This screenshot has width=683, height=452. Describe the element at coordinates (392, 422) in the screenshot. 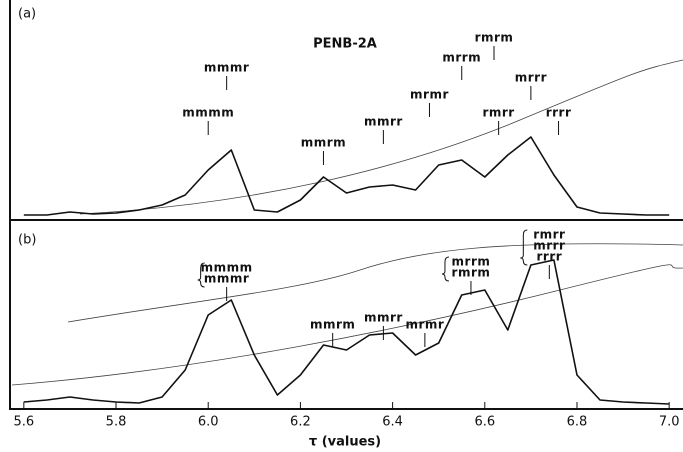

I see `x-tick-label: 6.4` at that location.